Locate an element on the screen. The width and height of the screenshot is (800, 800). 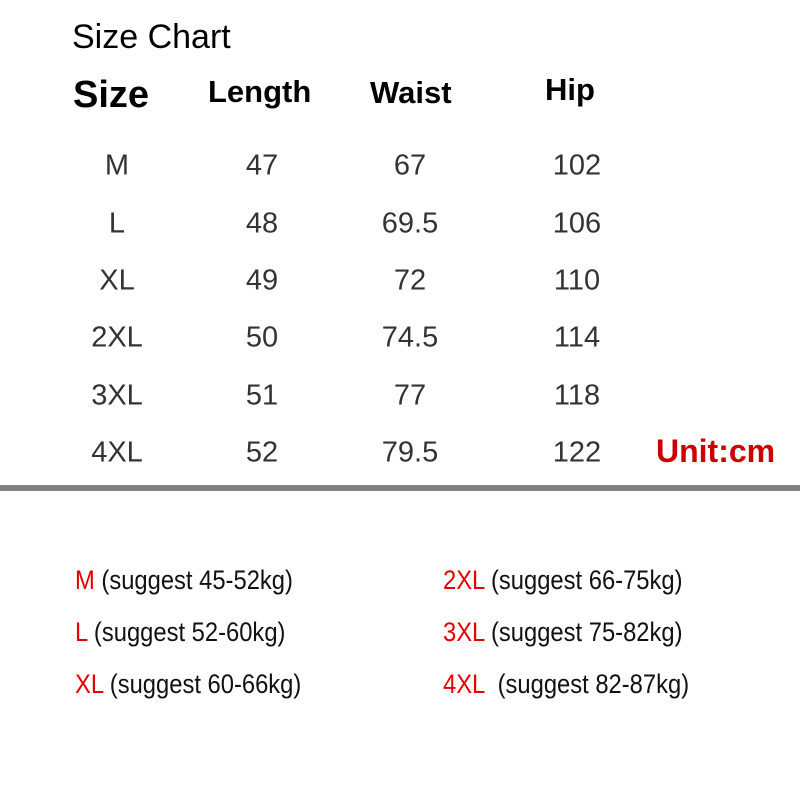
suggestion-size: 2XL is located at coordinates (464, 580).